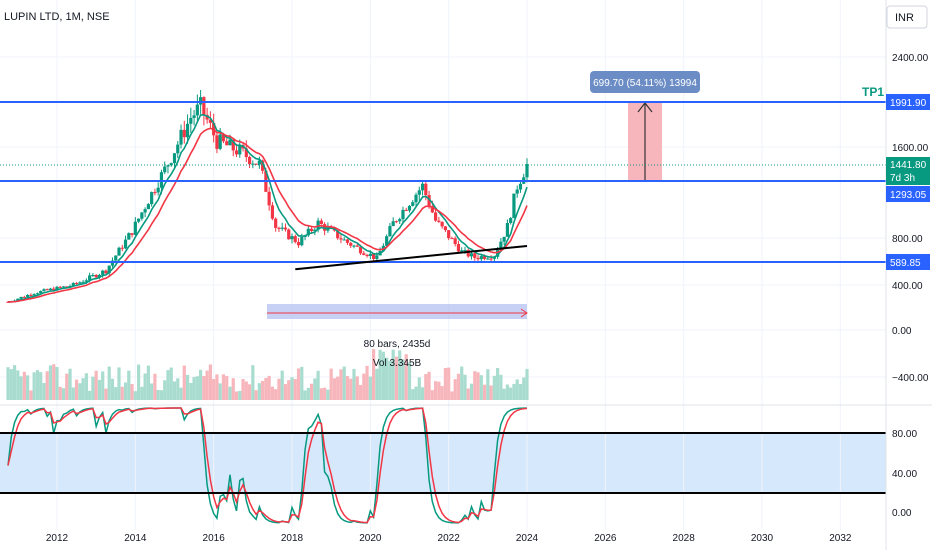  Describe the element at coordinates (907, 239) in the screenshot. I see `price-tick-label: 800.00` at that location.